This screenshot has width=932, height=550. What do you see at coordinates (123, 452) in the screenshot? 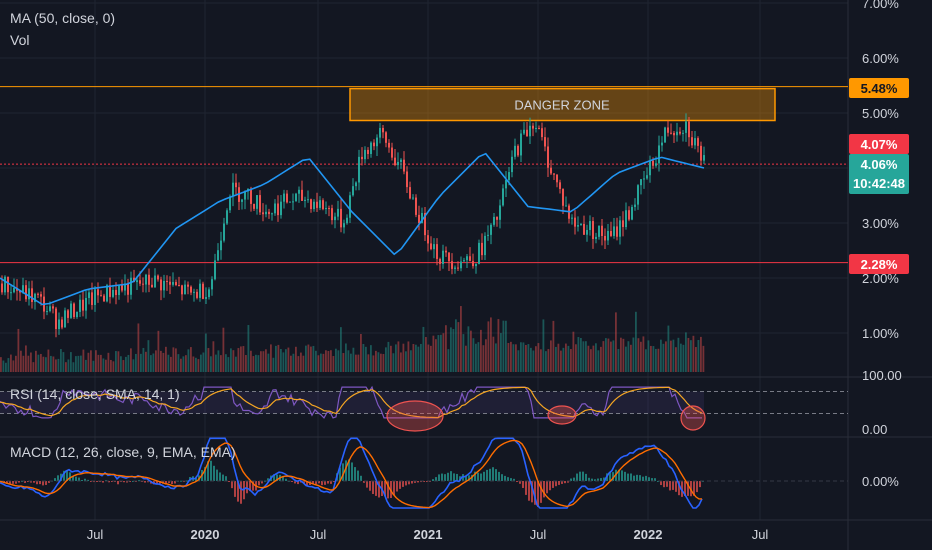
I see `macd-indicator-label: MACD (12, 26, close, 9, EMA, EMA)` at bounding box center [123, 452].